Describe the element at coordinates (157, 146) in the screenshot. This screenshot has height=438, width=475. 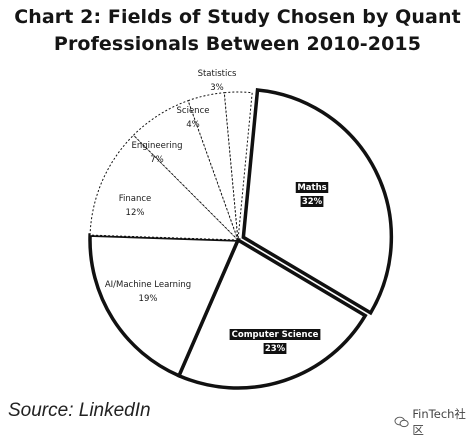
I see `slice-label-name: Engineering` at that location.